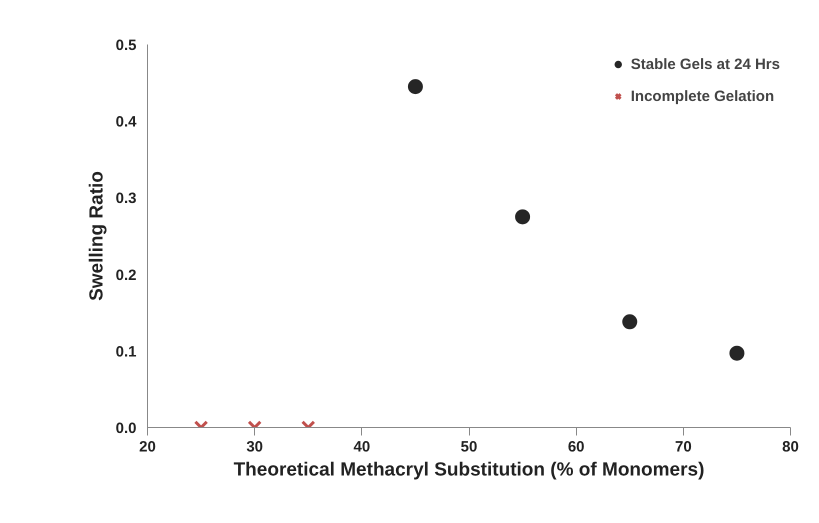 The width and height of the screenshot is (819, 523). I want to click on y-tick-label: 0.1, so click(126, 351).